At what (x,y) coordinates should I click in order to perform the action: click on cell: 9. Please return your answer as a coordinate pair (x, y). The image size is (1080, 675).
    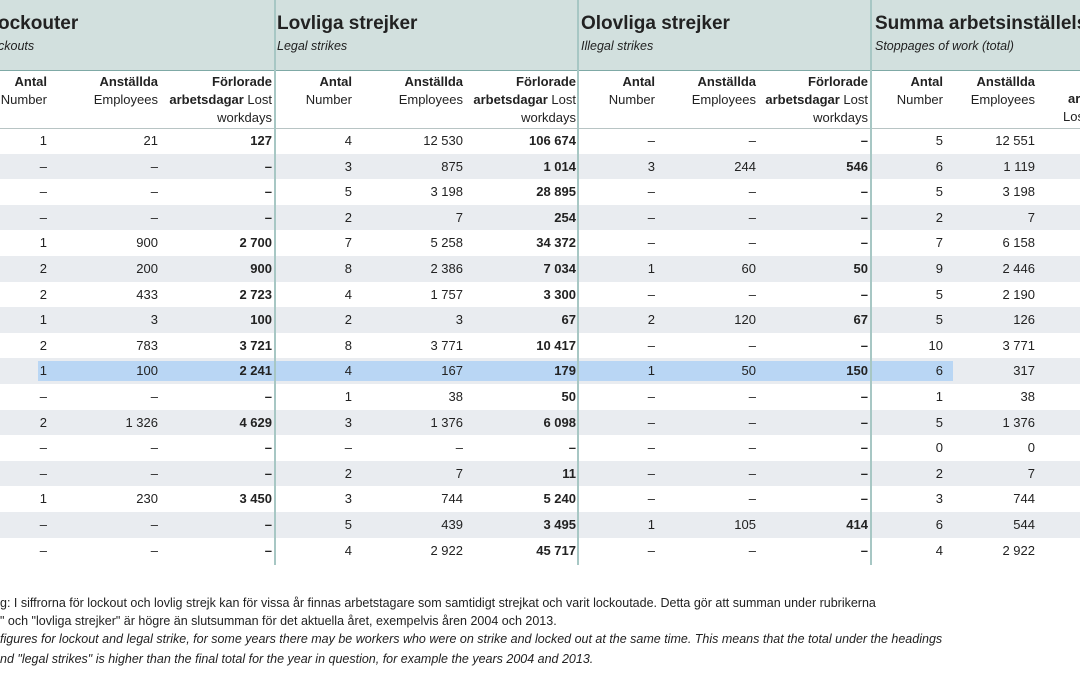
    Looking at the image, I should click on (939, 268).